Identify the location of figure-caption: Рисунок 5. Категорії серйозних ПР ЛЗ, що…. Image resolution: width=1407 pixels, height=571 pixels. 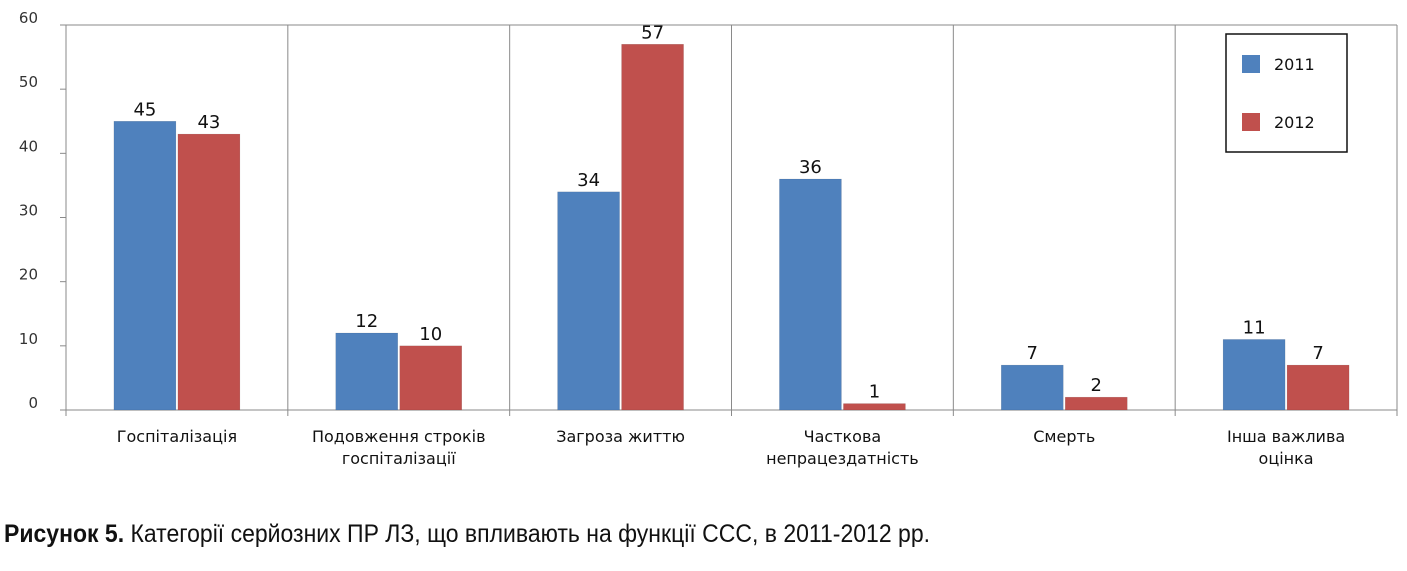
(648, 534).